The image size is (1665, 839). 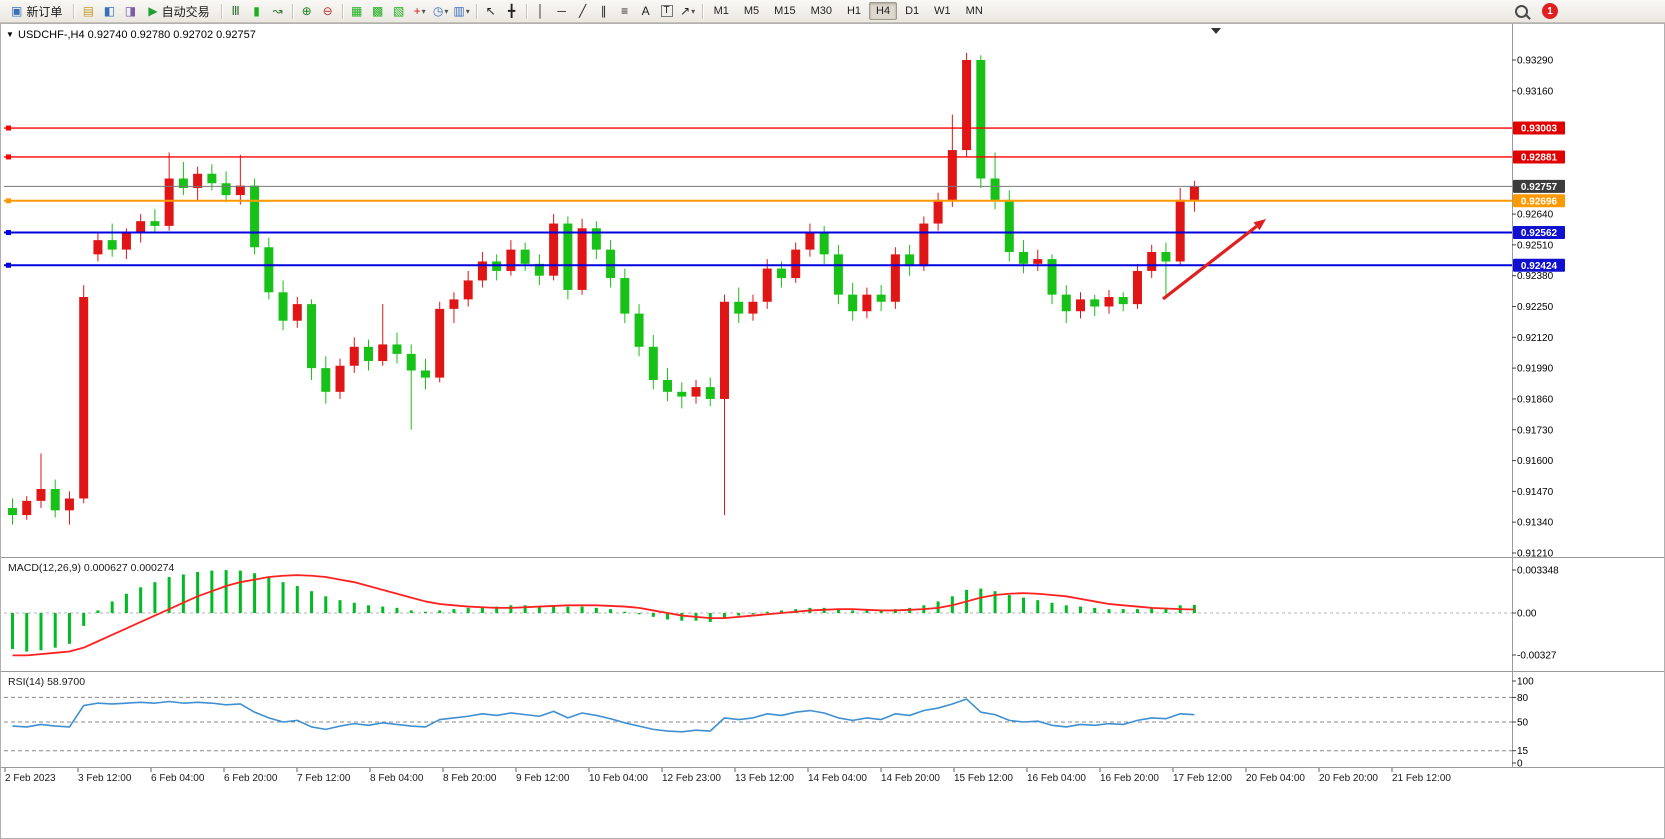 What do you see at coordinates (541, 11) in the screenshot?
I see `vertical-line-tool: │` at bounding box center [541, 11].